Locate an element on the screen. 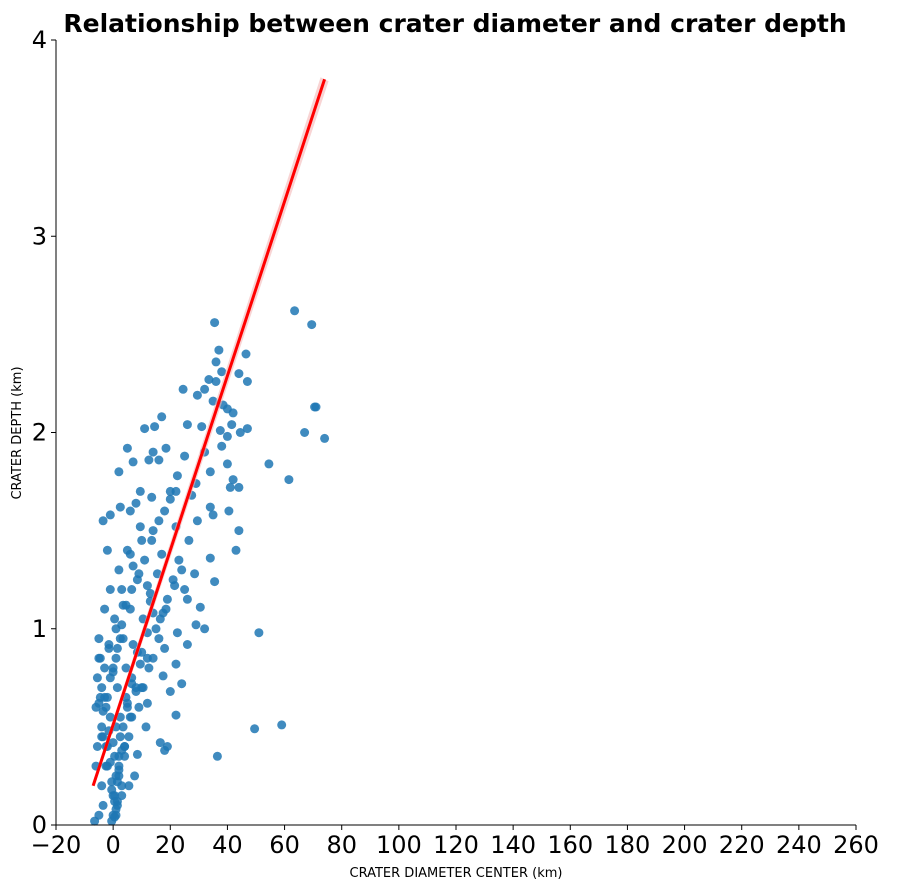 This screenshot has height=889, width=900. y-tick-label: 2 is located at coordinates (39, 433).